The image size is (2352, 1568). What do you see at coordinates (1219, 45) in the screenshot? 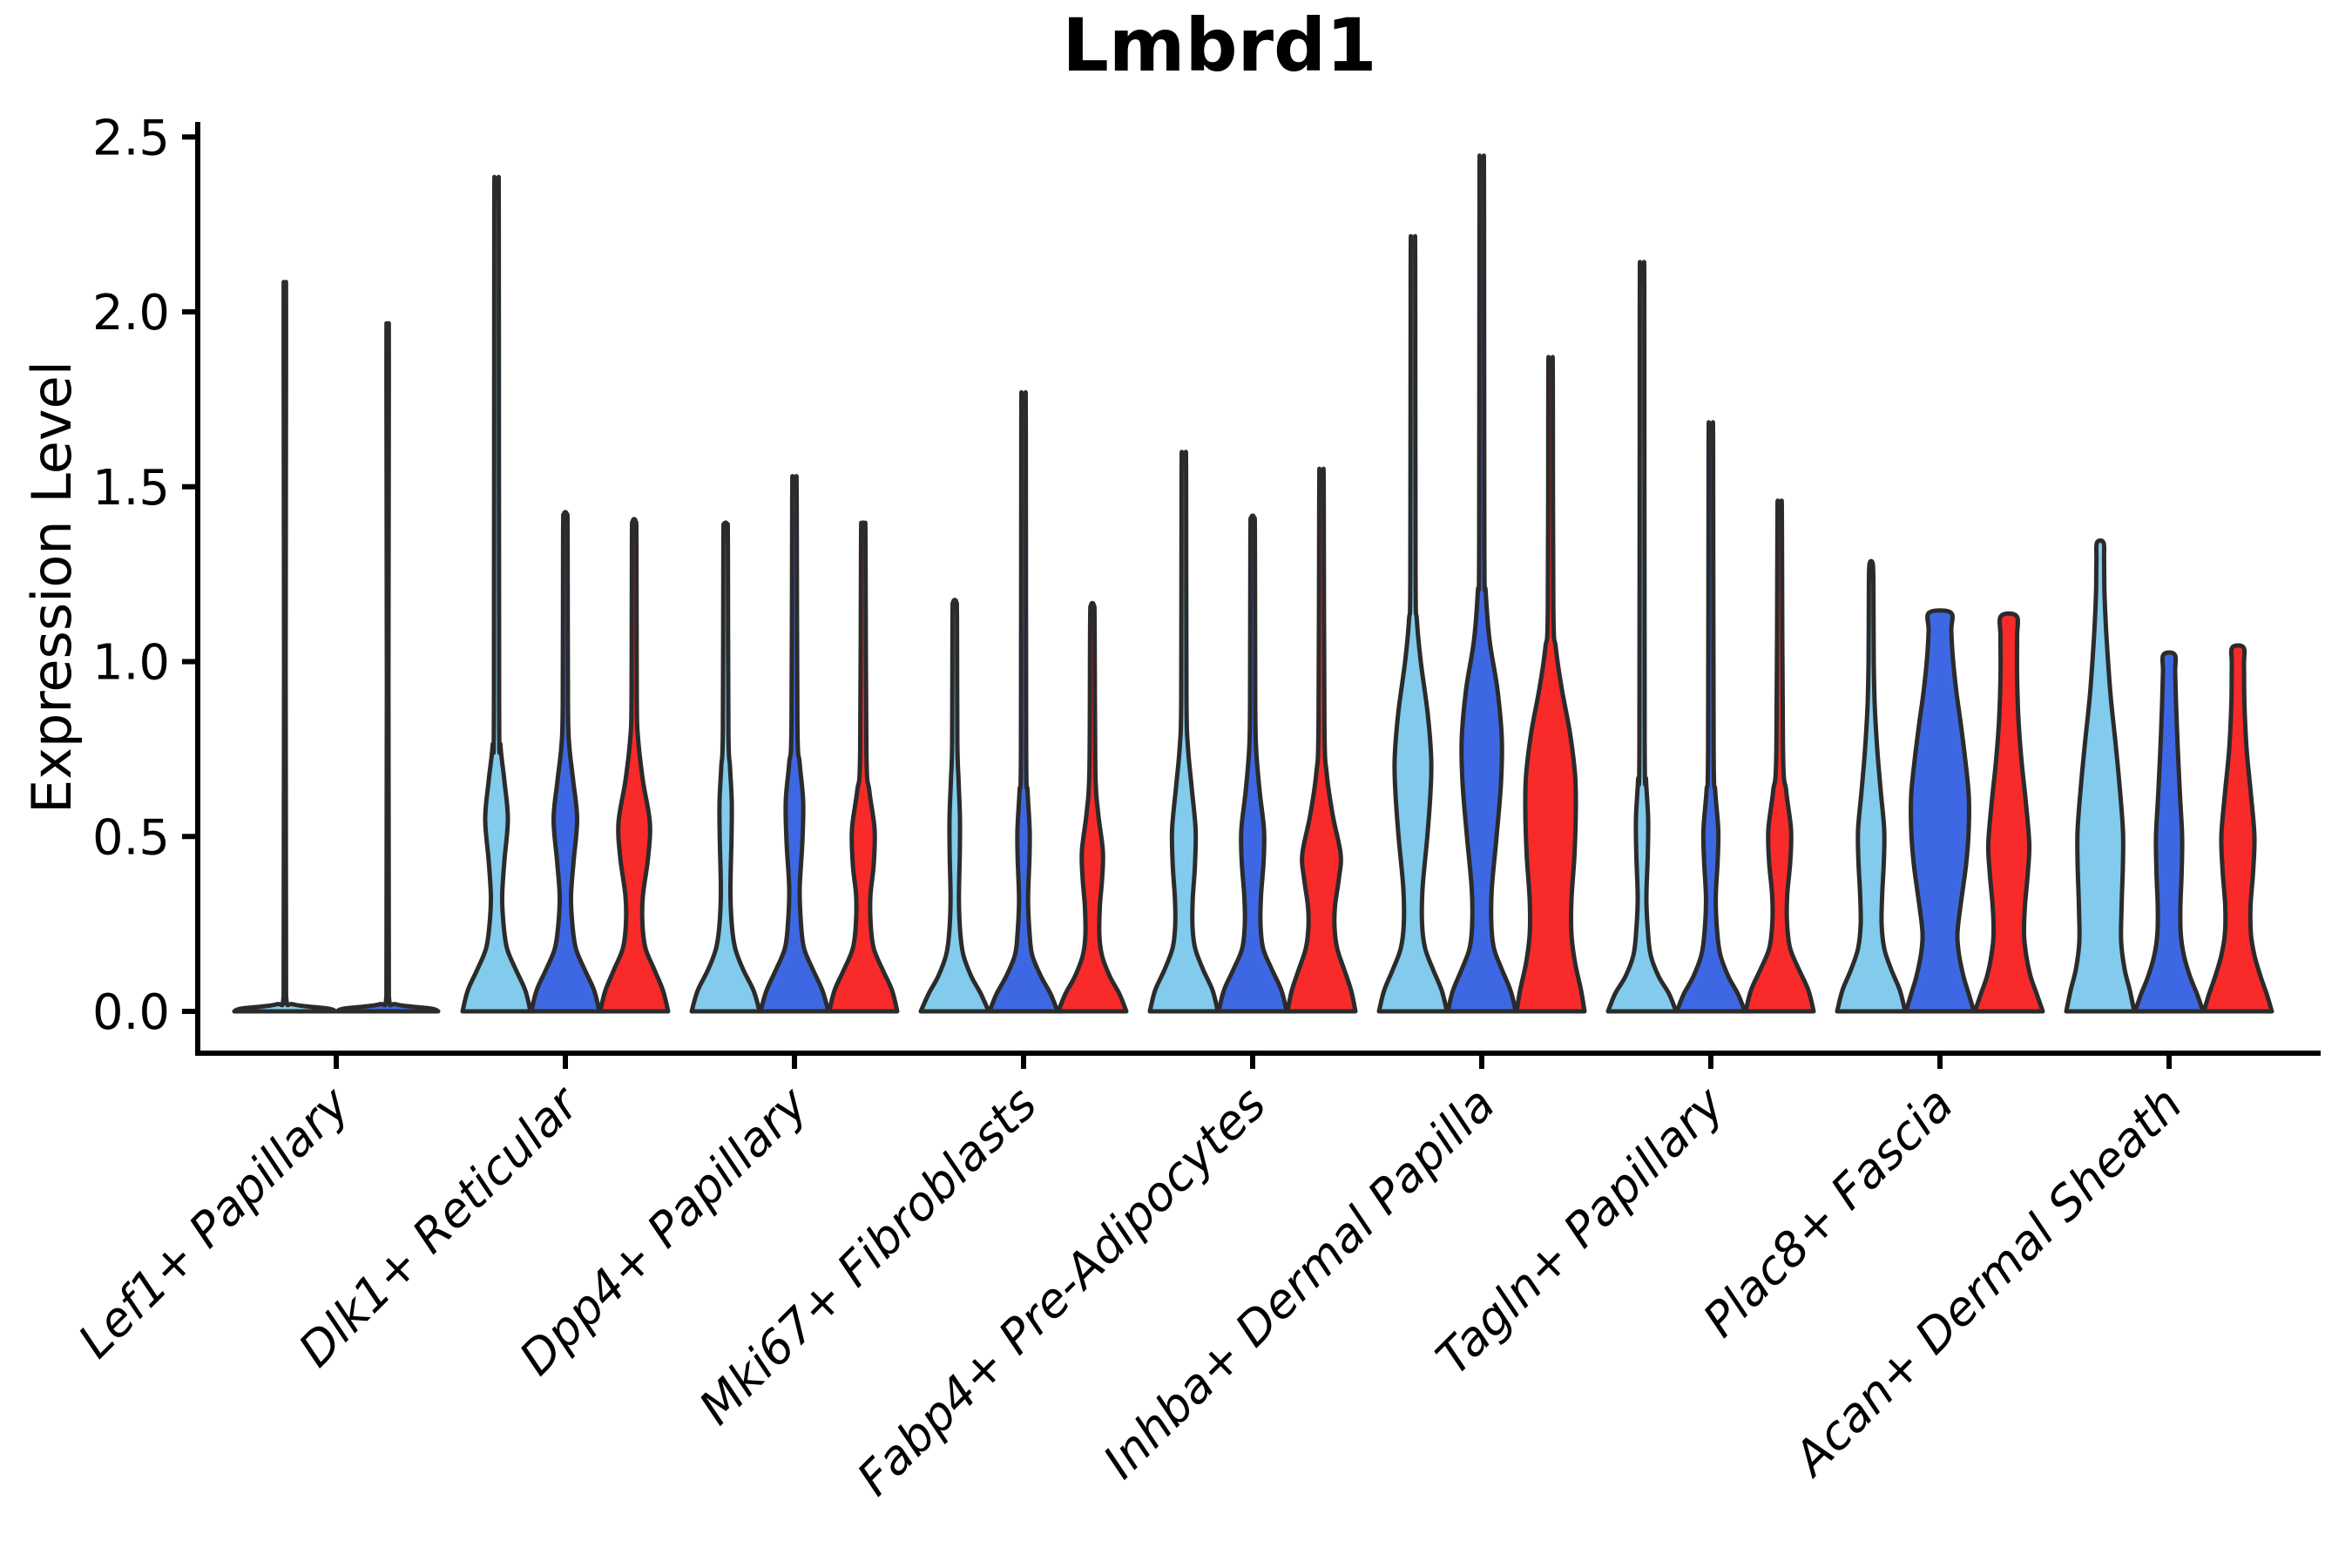
I see `chart-title: Lmbrd1` at bounding box center [1219, 45].